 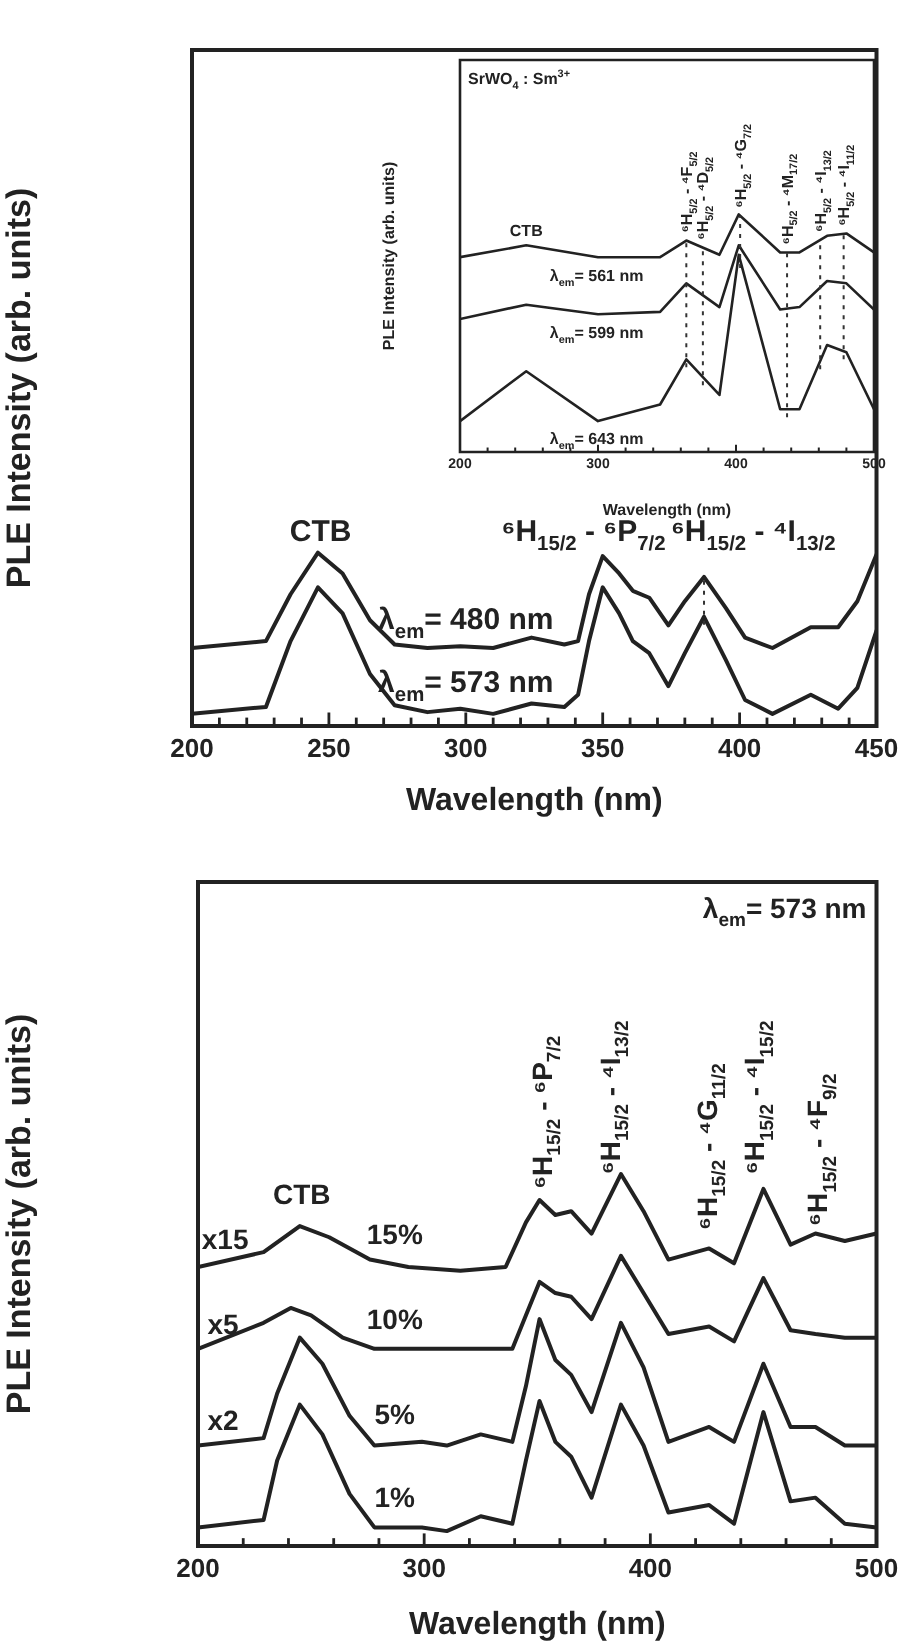 I want to click on annotation: ⁶H15/2 - ⁴F9/2, so click(x=821, y=1149).